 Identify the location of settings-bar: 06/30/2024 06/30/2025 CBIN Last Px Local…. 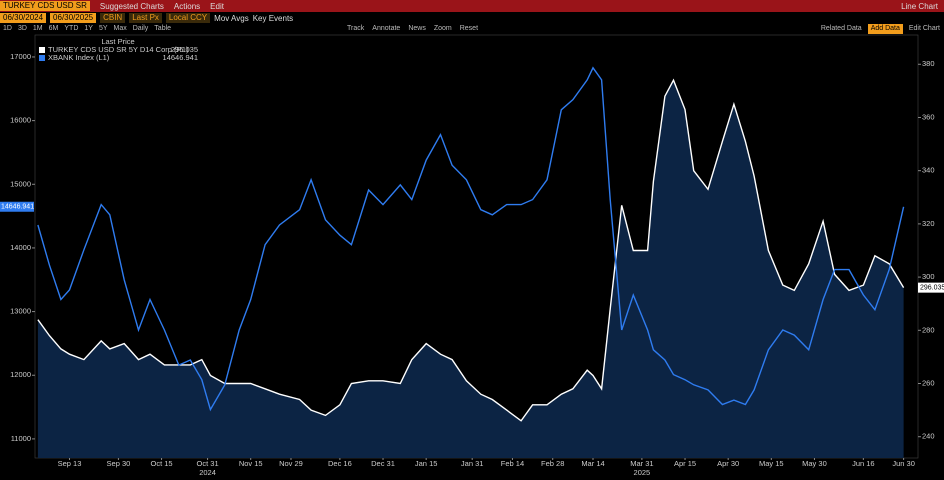
(472, 18).